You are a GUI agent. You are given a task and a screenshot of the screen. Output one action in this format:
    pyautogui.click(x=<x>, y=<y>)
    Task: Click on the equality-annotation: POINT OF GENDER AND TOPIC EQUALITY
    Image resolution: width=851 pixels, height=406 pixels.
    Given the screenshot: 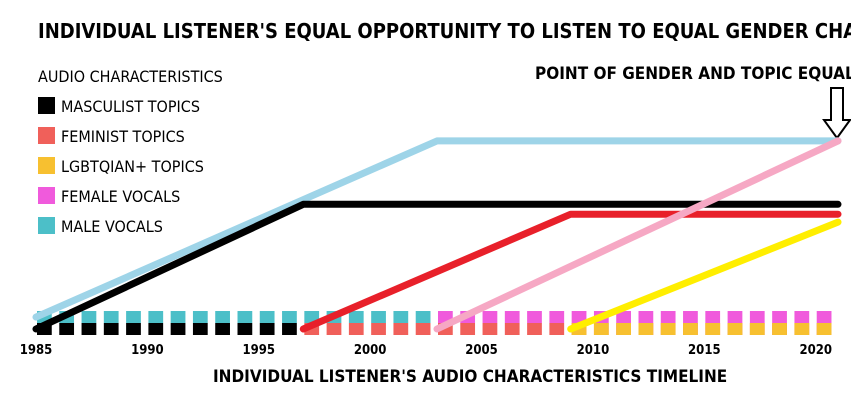 What is the action you would take?
    pyautogui.click(x=693, y=74)
    